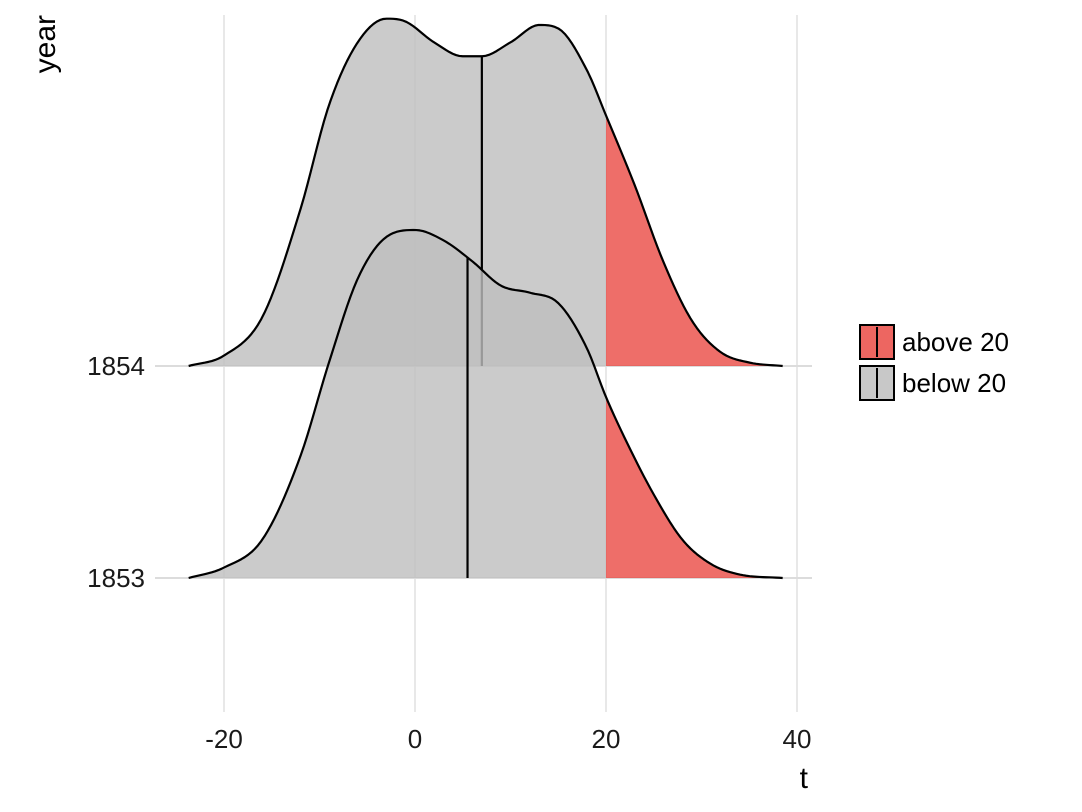 Image resolution: width=1082 pixels, height=812 pixels. I want to click on y-tick-label-1853: 1853, so click(116, 578).